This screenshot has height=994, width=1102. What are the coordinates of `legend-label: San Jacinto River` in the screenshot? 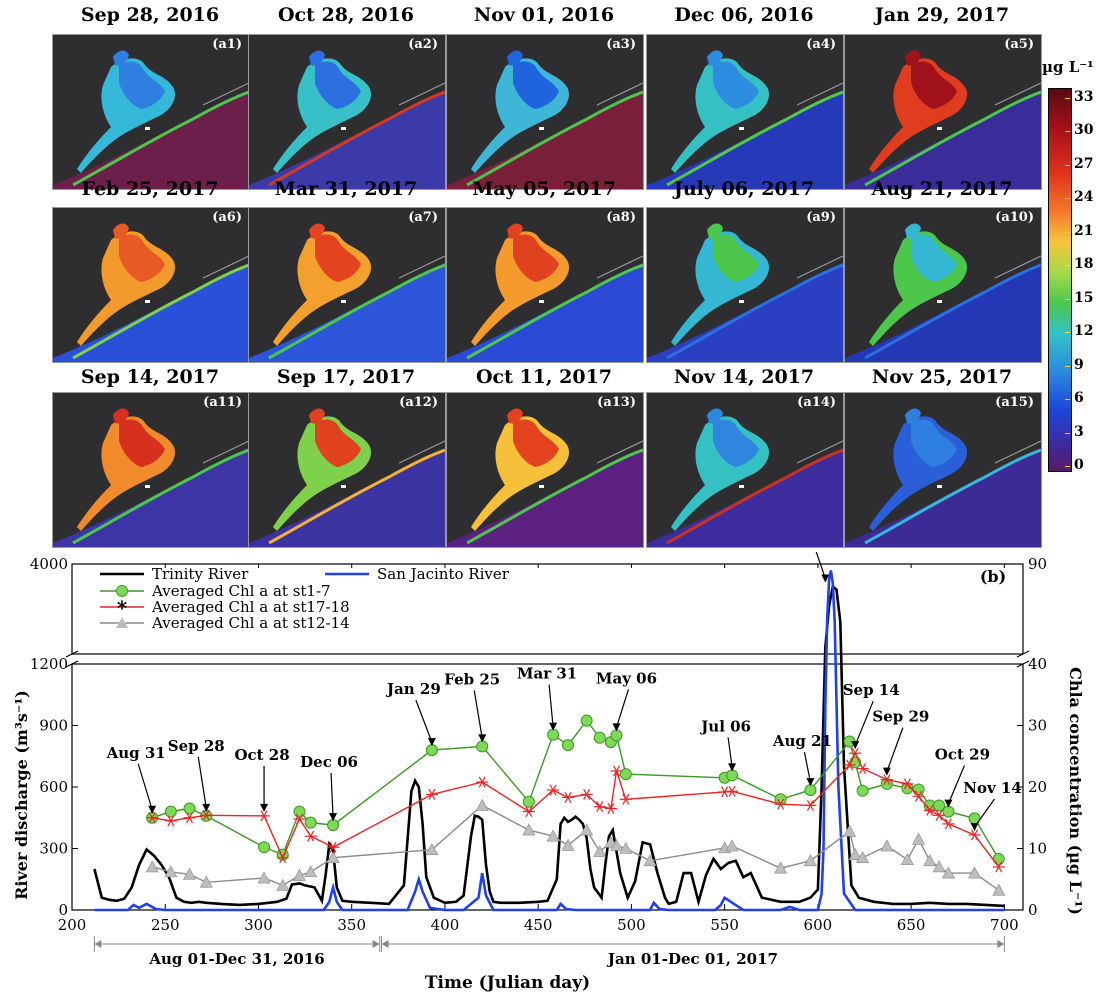 It's located at (443, 574).